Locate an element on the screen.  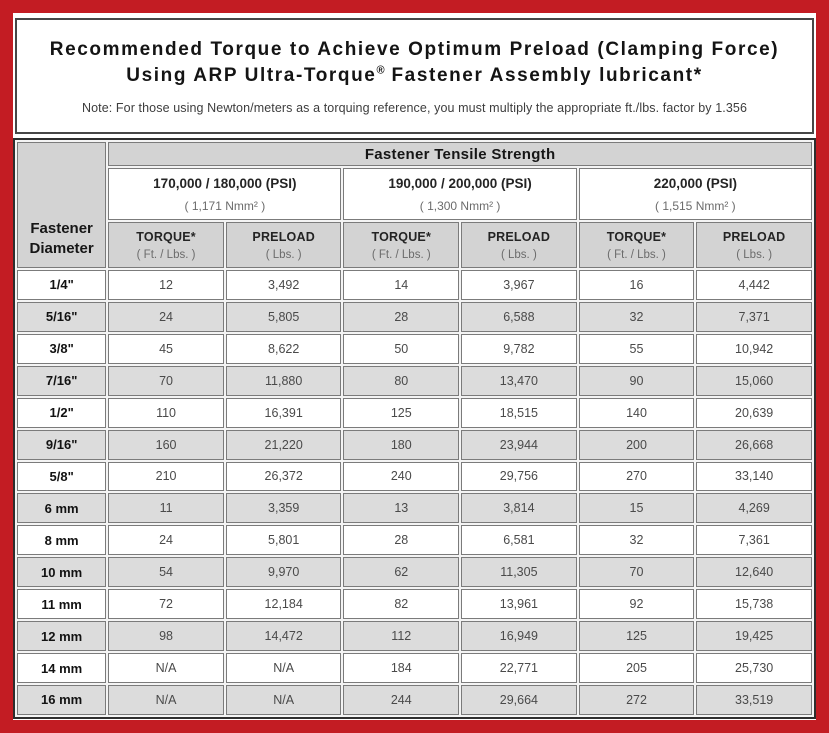
fastener-diameter-cell: 9/16" is located at coordinates (62, 444).